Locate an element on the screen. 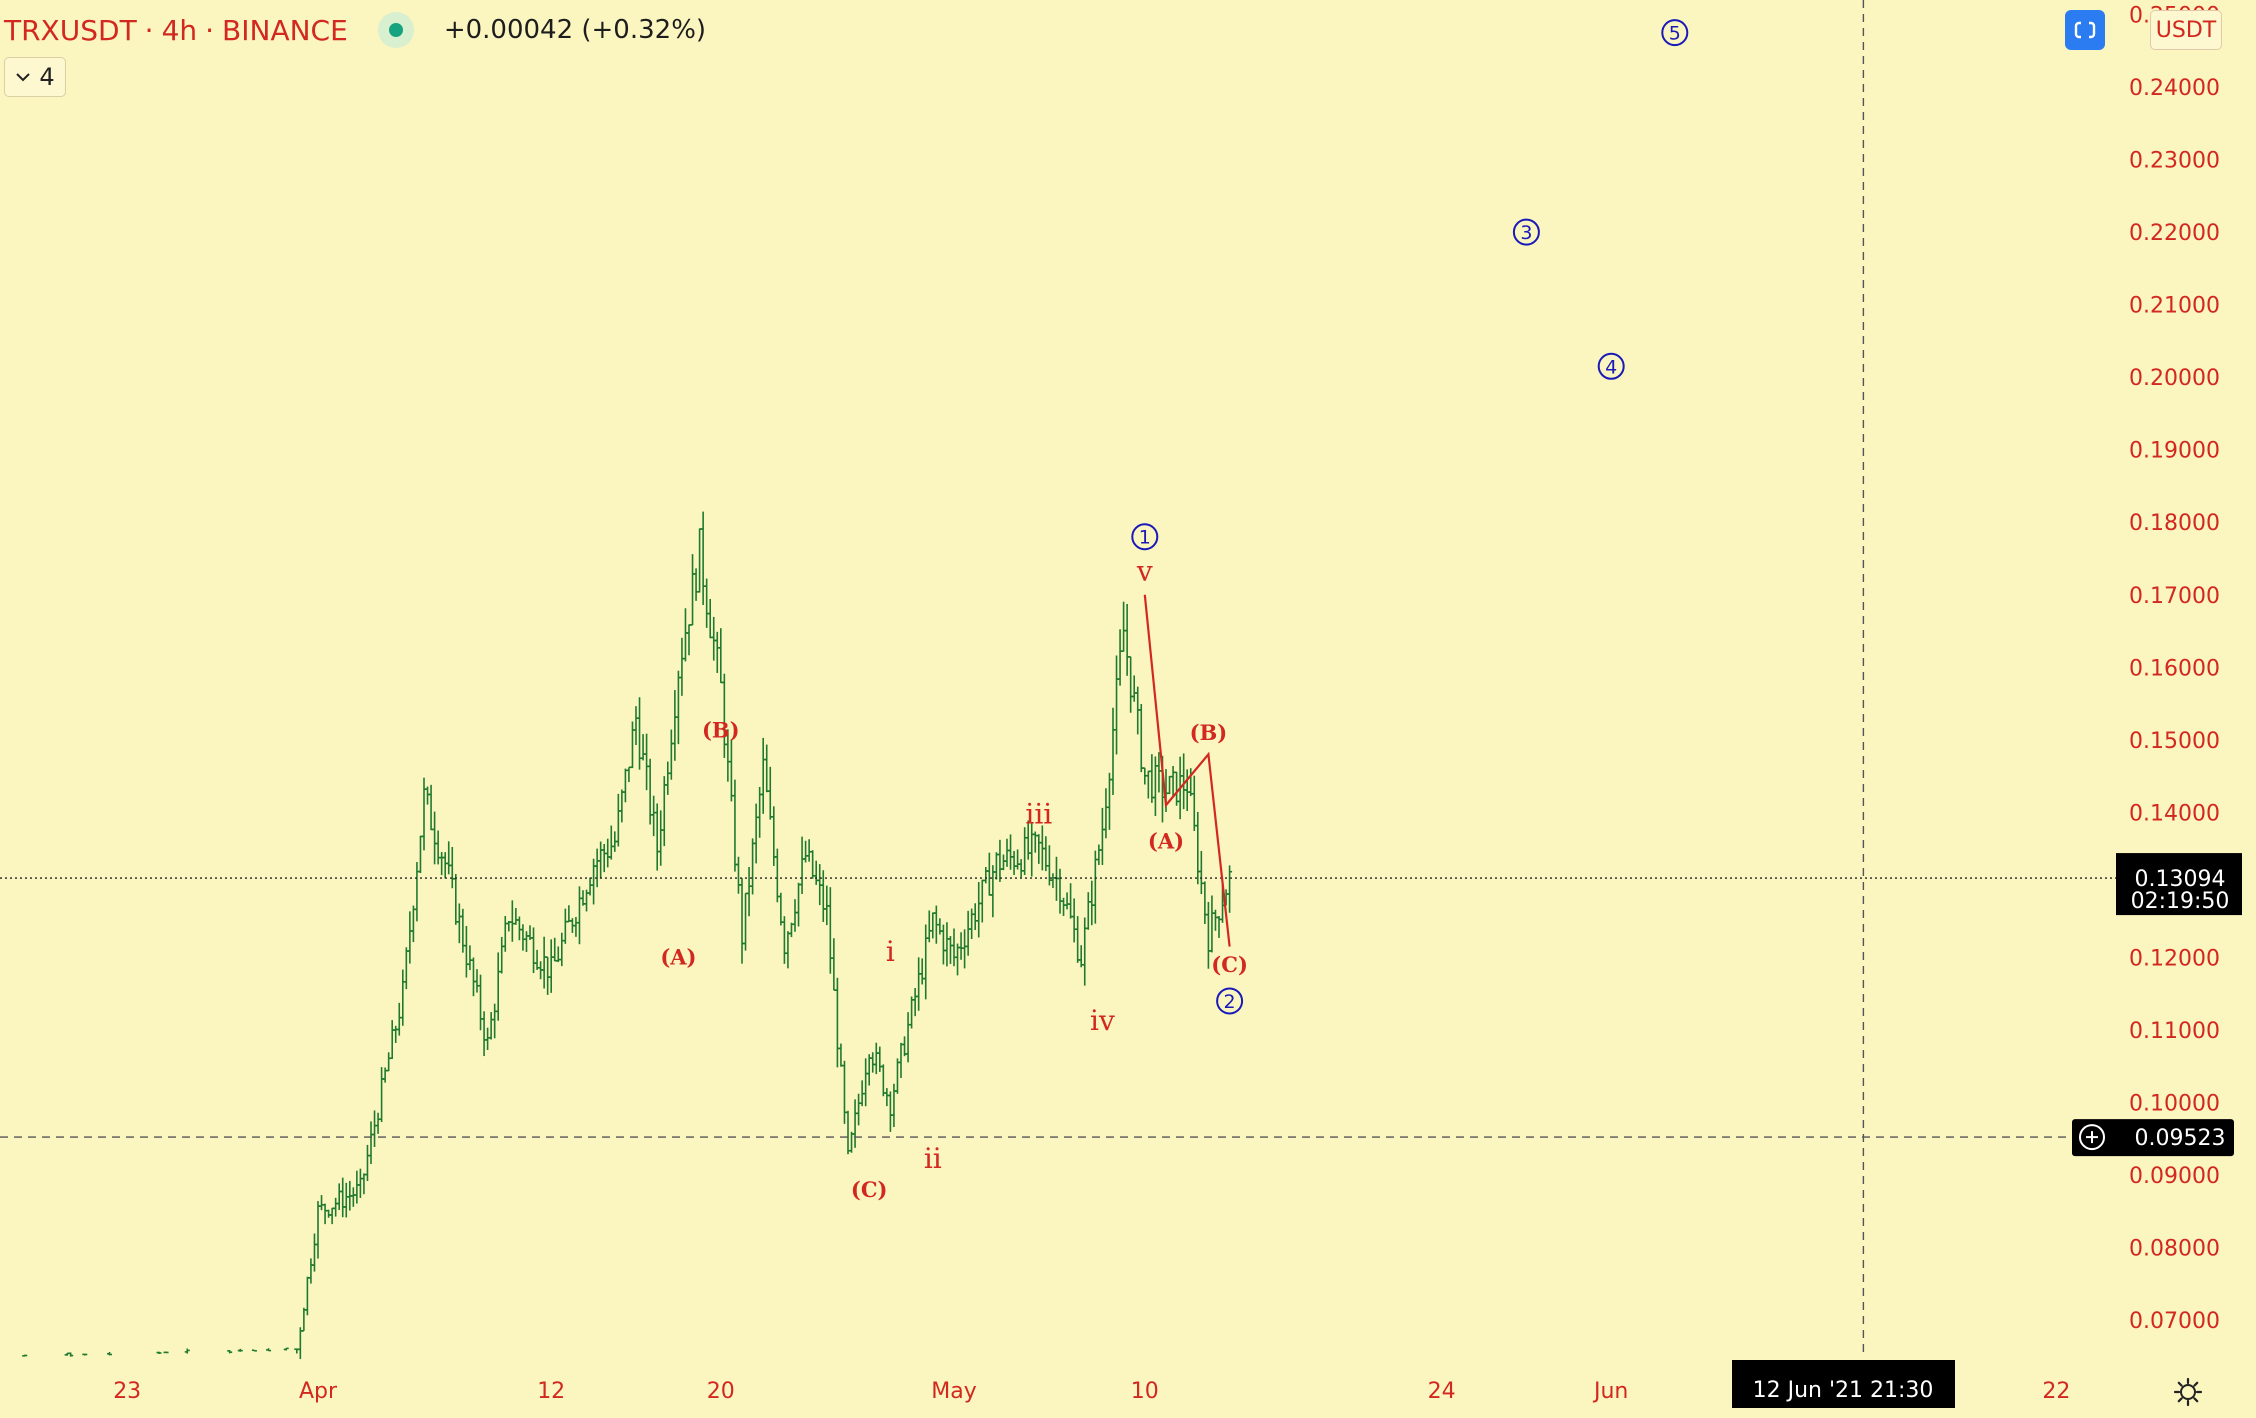 Image resolution: width=2256 pixels, height=1418 pixels. wave-label-red: v is located at coordinates (1144, 570).